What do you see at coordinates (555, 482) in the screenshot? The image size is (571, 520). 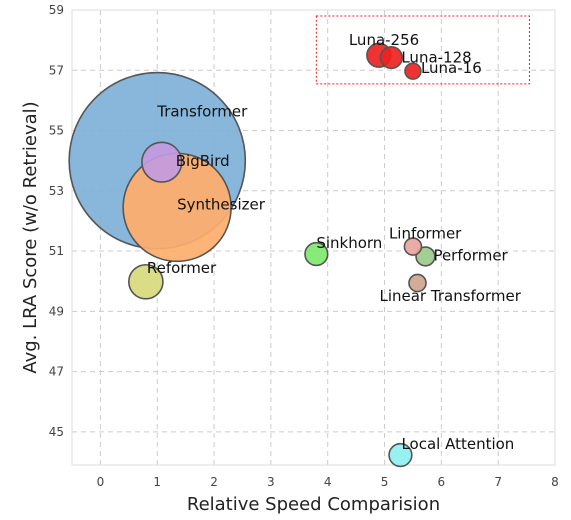 I see `x-tick-label: 8` at bounding box center [555, 482].